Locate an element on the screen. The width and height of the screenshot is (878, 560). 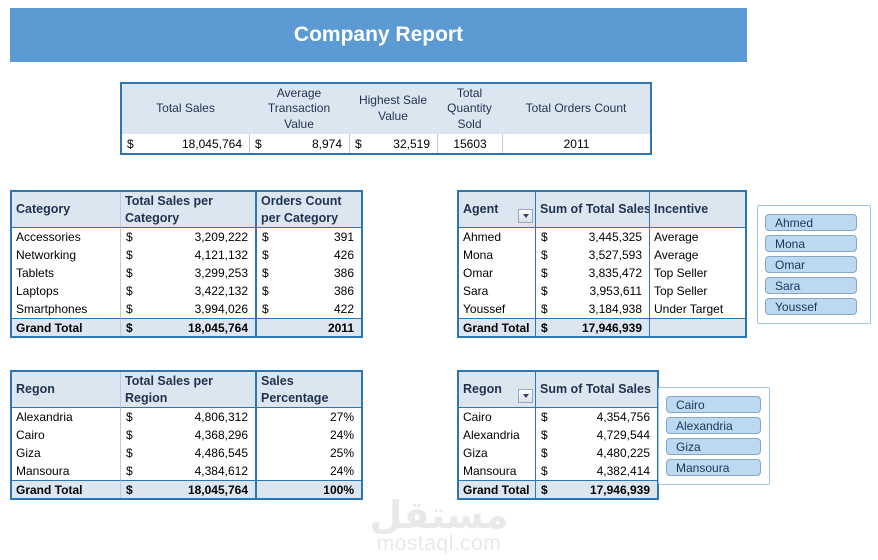
region-pivot-row-label: Cairo is located at coordinates (477, 417).